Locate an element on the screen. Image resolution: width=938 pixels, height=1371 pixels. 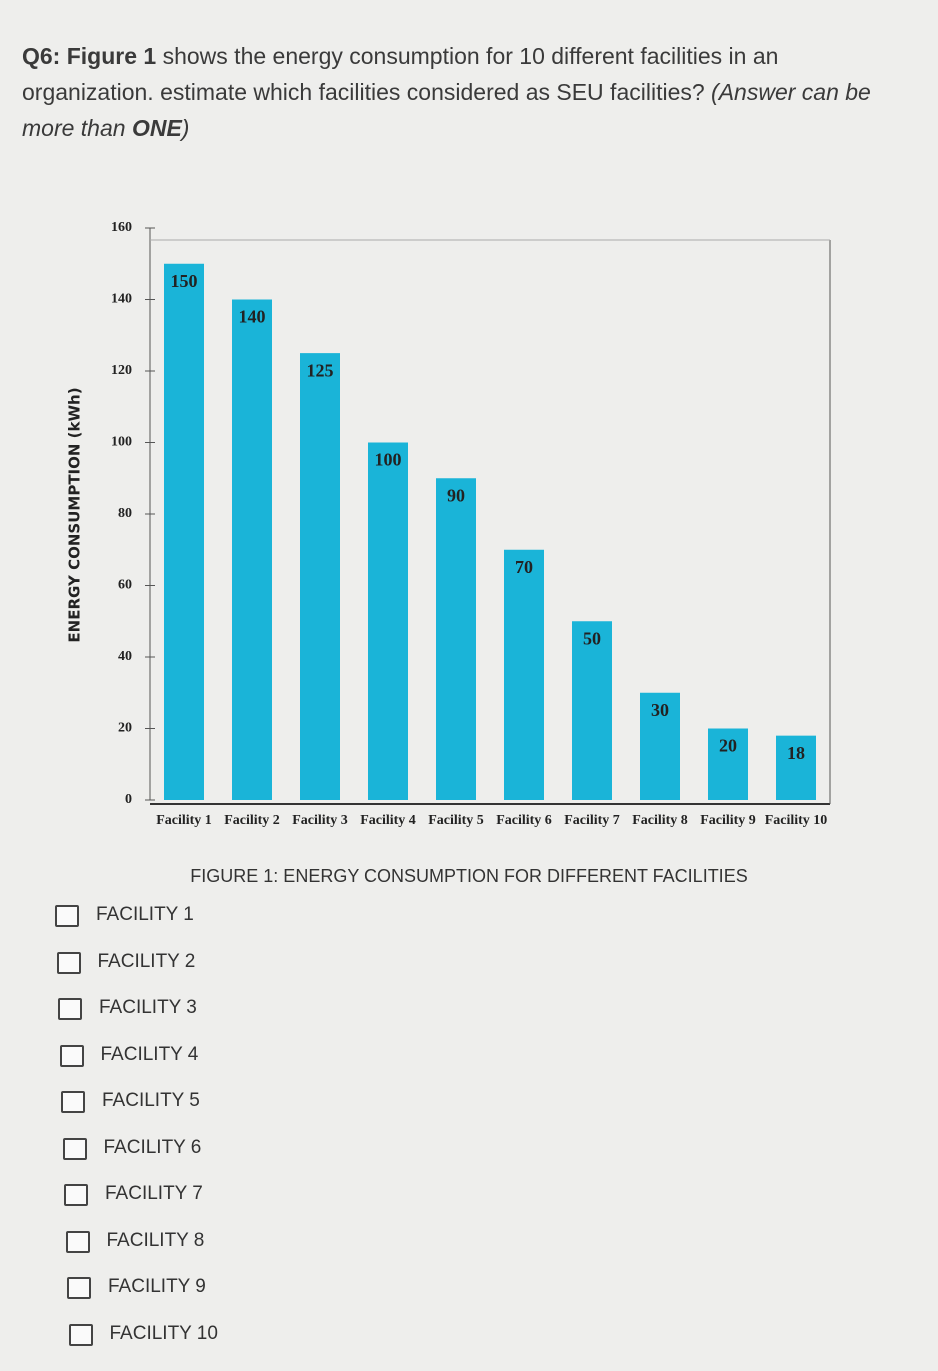
y-tick-label: 120 is located at coordinates (121, 370).